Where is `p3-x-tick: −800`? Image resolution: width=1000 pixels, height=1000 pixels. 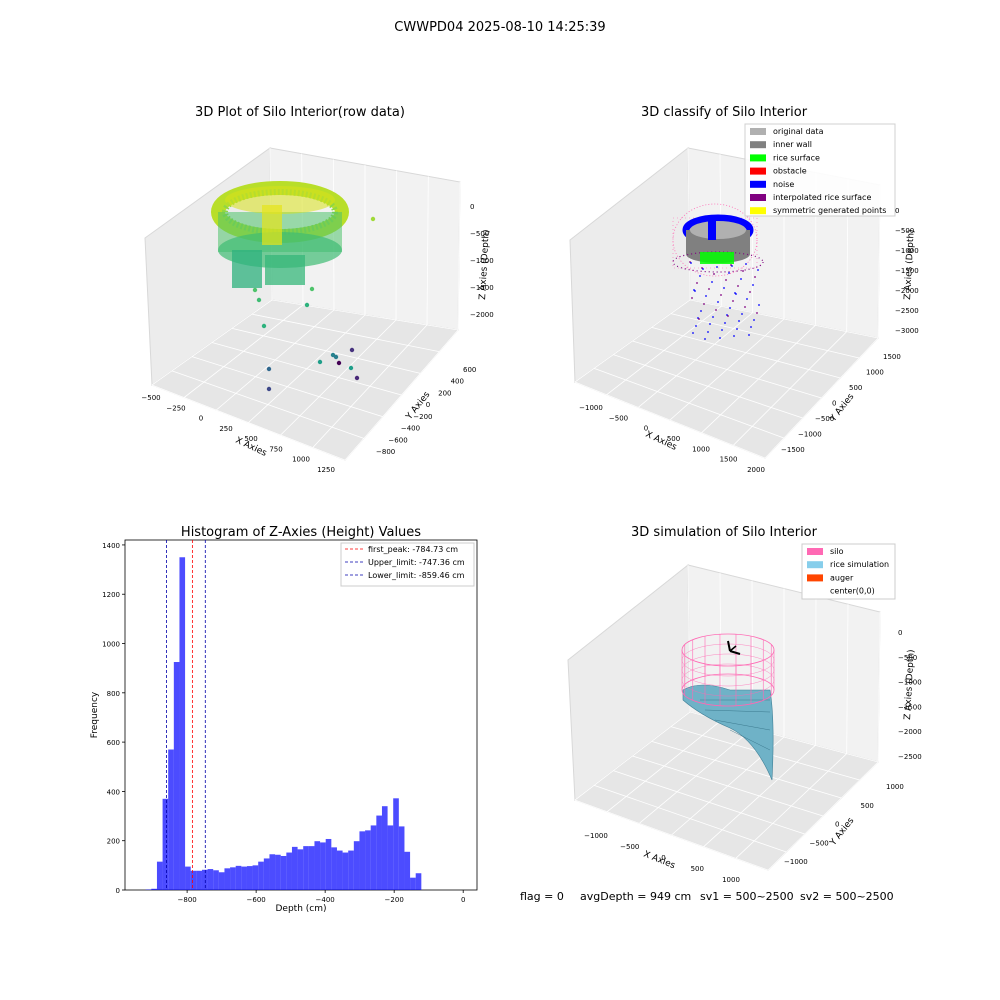
p3-x-tick: −800 is located at coordinates (187, 900).